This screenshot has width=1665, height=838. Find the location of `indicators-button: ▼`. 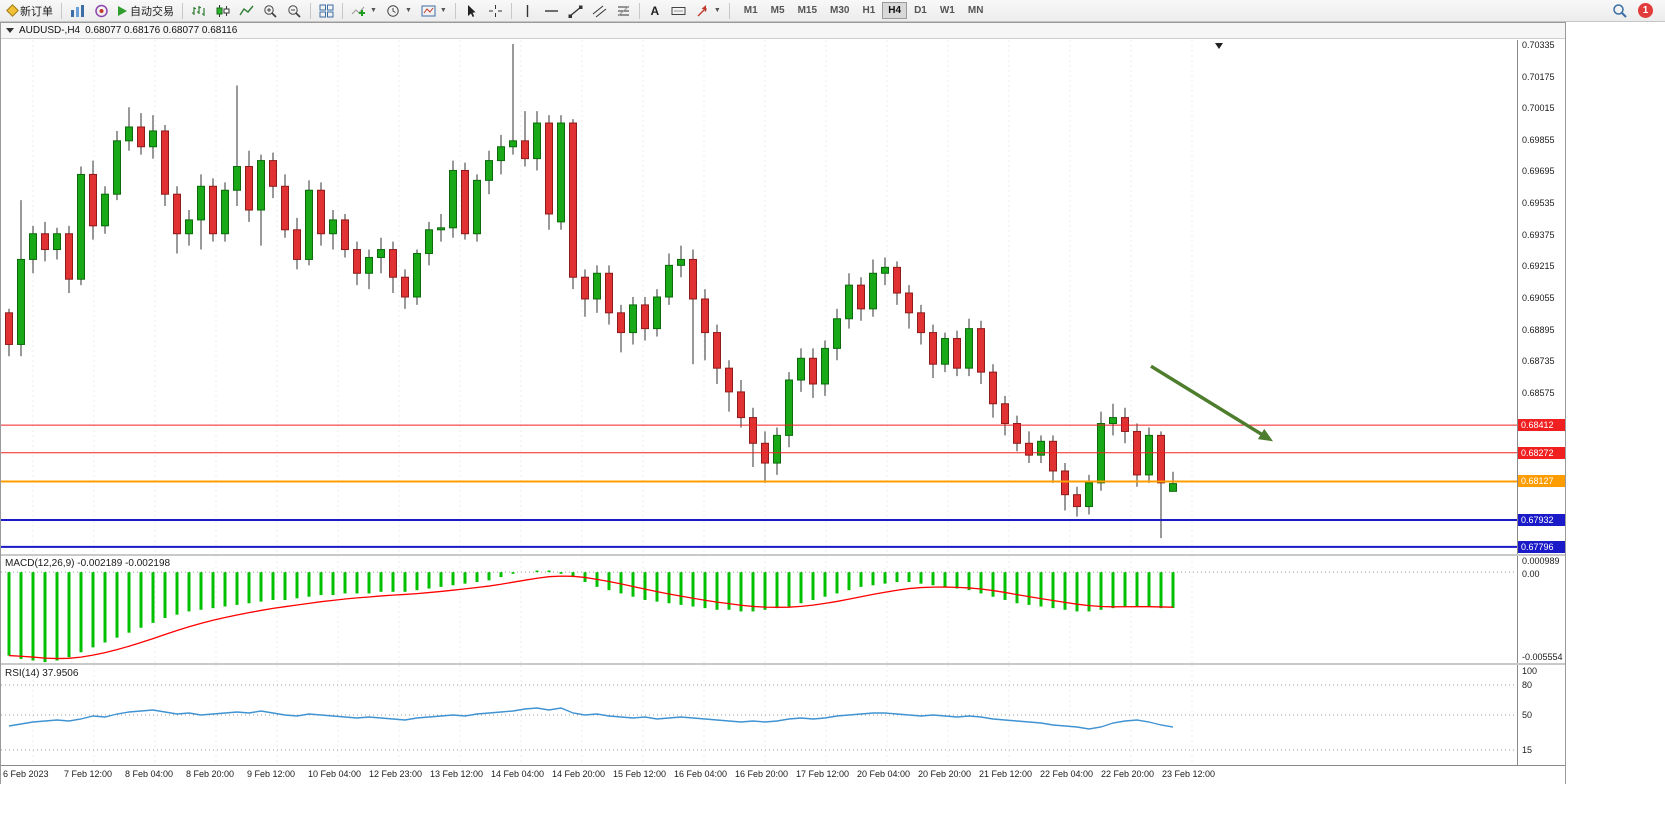

indicators-button: ▼ is located at coordinates (364, 11).